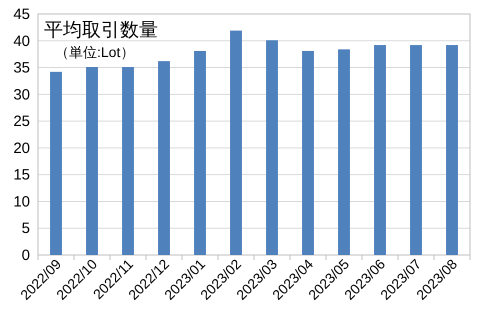 The image size is (479, 334). Describe the element at coordinates (21, 148) in the screenshot. I see `y-tick-label: 20` at that location.